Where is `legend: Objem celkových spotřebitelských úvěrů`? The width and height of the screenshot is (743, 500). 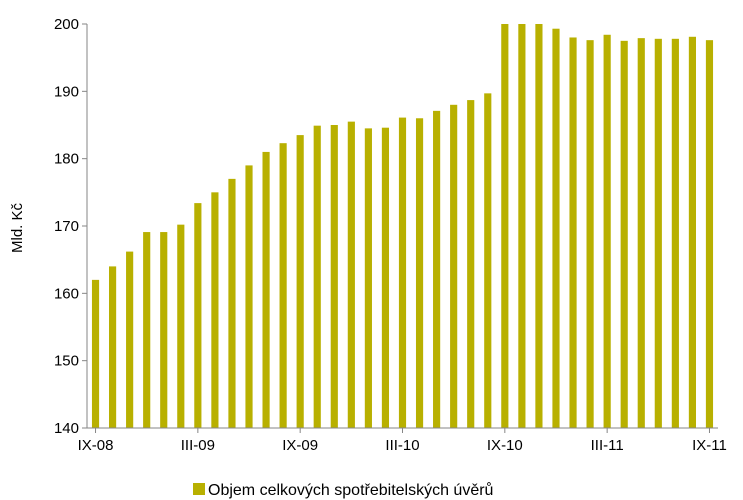
legend: Objem celkových spotřebitelských úvěrů is located at coordinates (343, 490).